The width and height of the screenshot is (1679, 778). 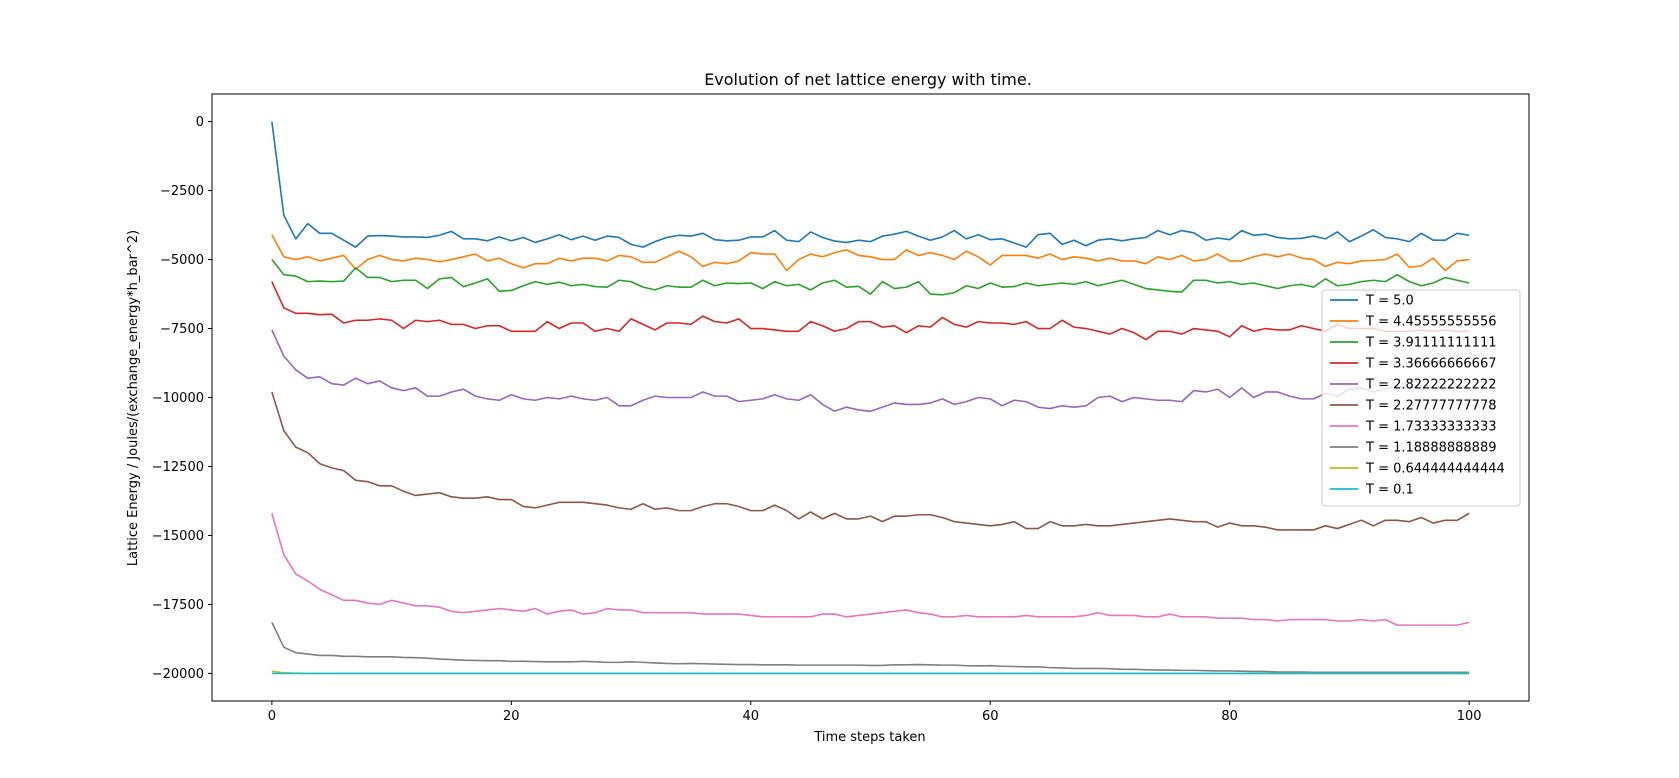 I want to click on x-tick-label: 60, so click(x=990, y=716).